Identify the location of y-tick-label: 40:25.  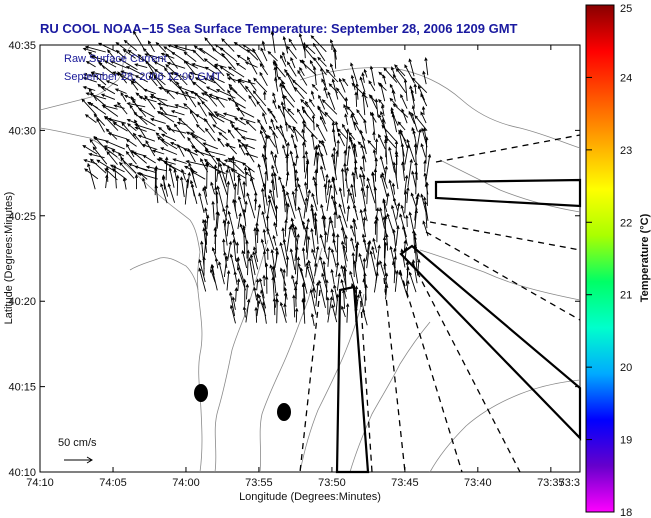
(22, 217).